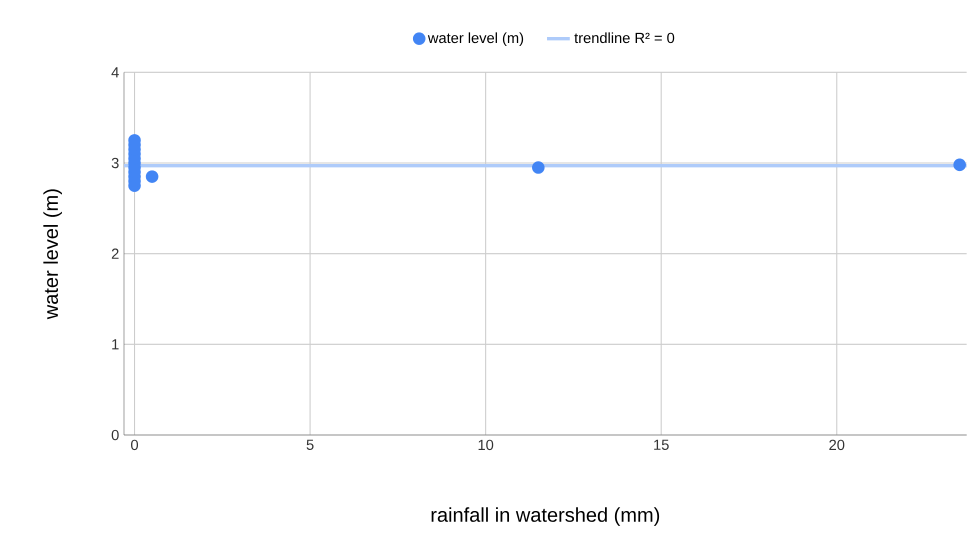 The width and height of the screenshot is (967, 539). What do you see at coordinates (115, 344) in the screenshot?
I see `y-tick-label: 1` at bounding box center [115, 344].